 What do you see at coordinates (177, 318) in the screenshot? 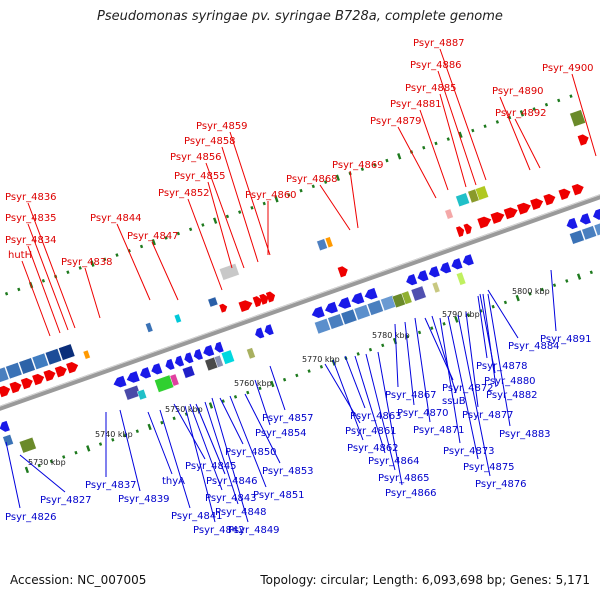
I see `forward-gene-block-shape` at bounding box center [177, 318].